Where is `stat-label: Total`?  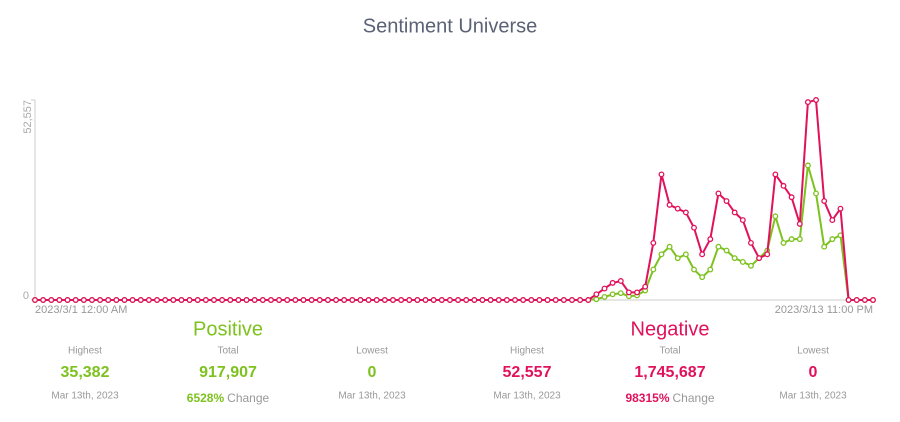
stat-label: Total is located at coordinates (227, 351).